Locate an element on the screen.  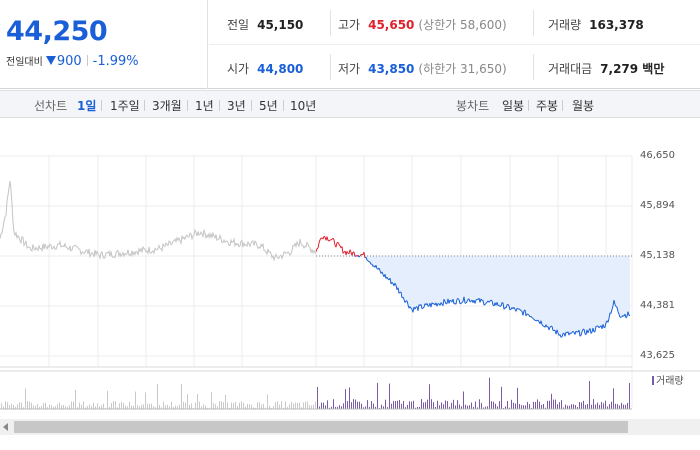
chart-scrollbar is located at coordinates (350, 427).